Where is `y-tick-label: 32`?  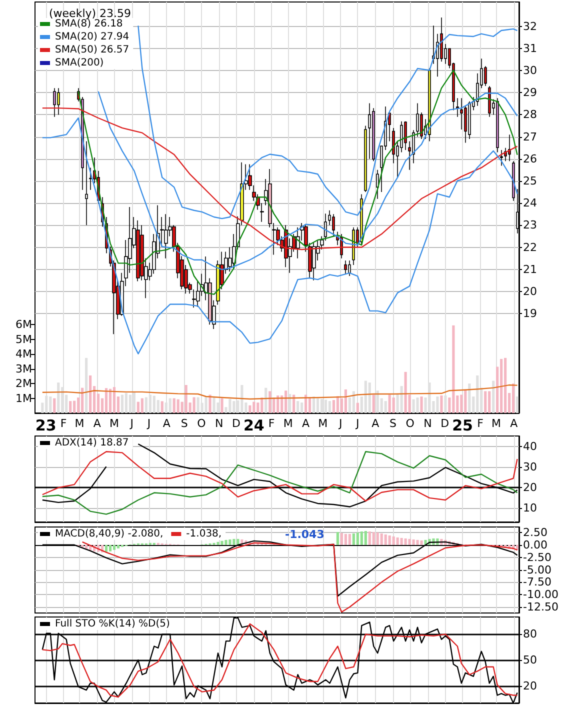
y-tick-label: 32 is located at coordinates (530, 26).